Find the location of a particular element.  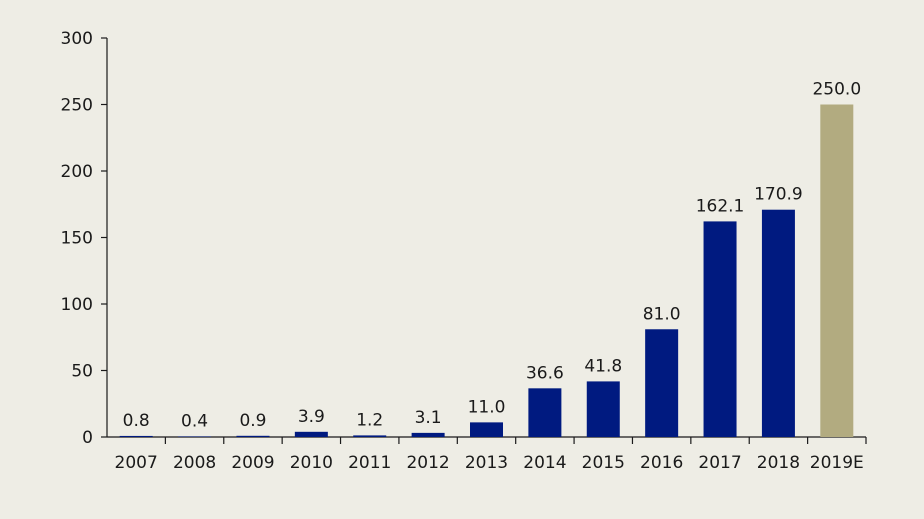

bar-2011 is located at coordinates (370, 436).